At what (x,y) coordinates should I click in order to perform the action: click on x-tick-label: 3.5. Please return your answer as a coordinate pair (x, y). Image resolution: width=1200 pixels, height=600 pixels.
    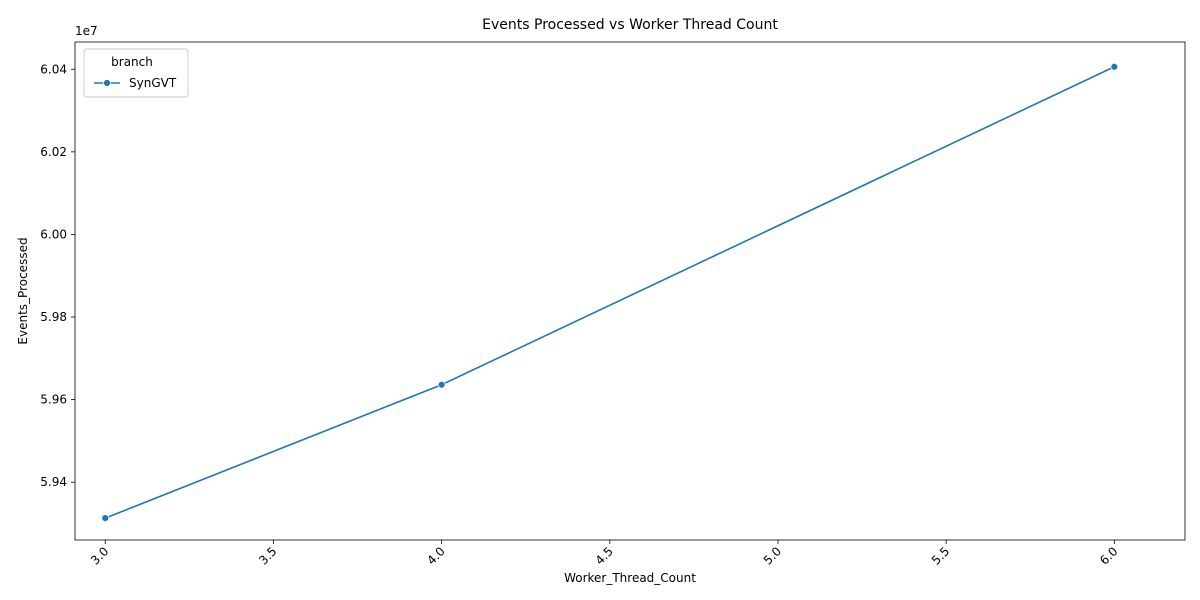
    Looking at the image, I should click on (267, 555).